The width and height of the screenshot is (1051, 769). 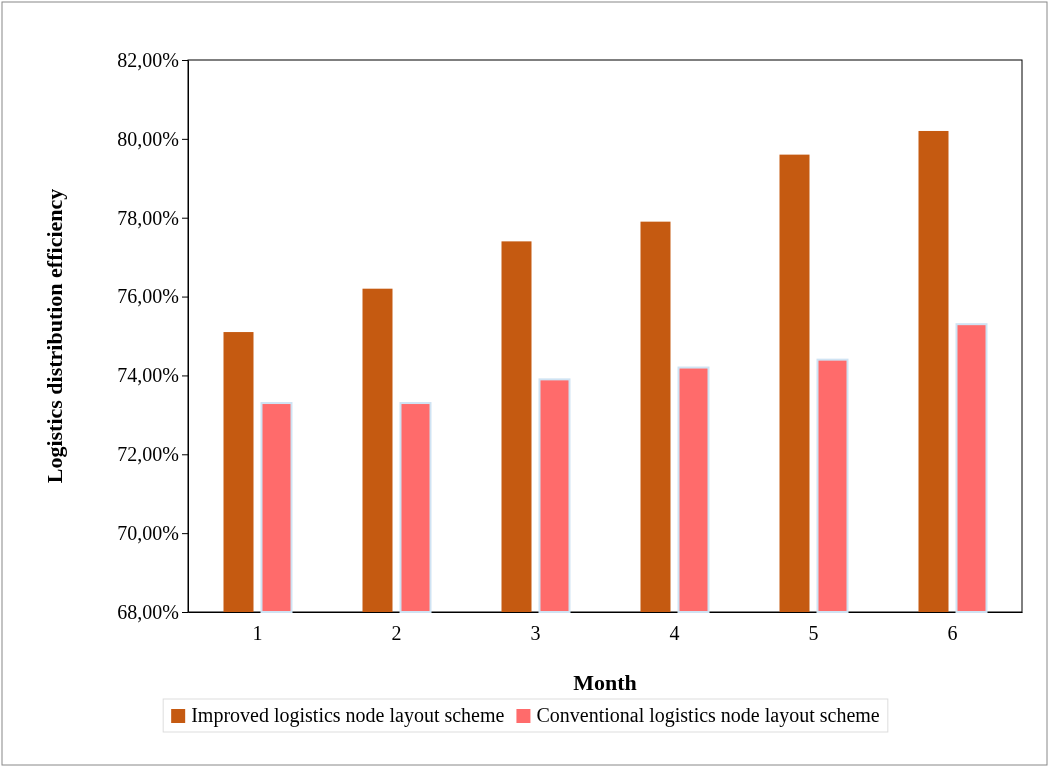 What do you see at coordinates (396, 633) in the screenshot?
I see `x-tick-label: 2` at bounding box center [396, 633].